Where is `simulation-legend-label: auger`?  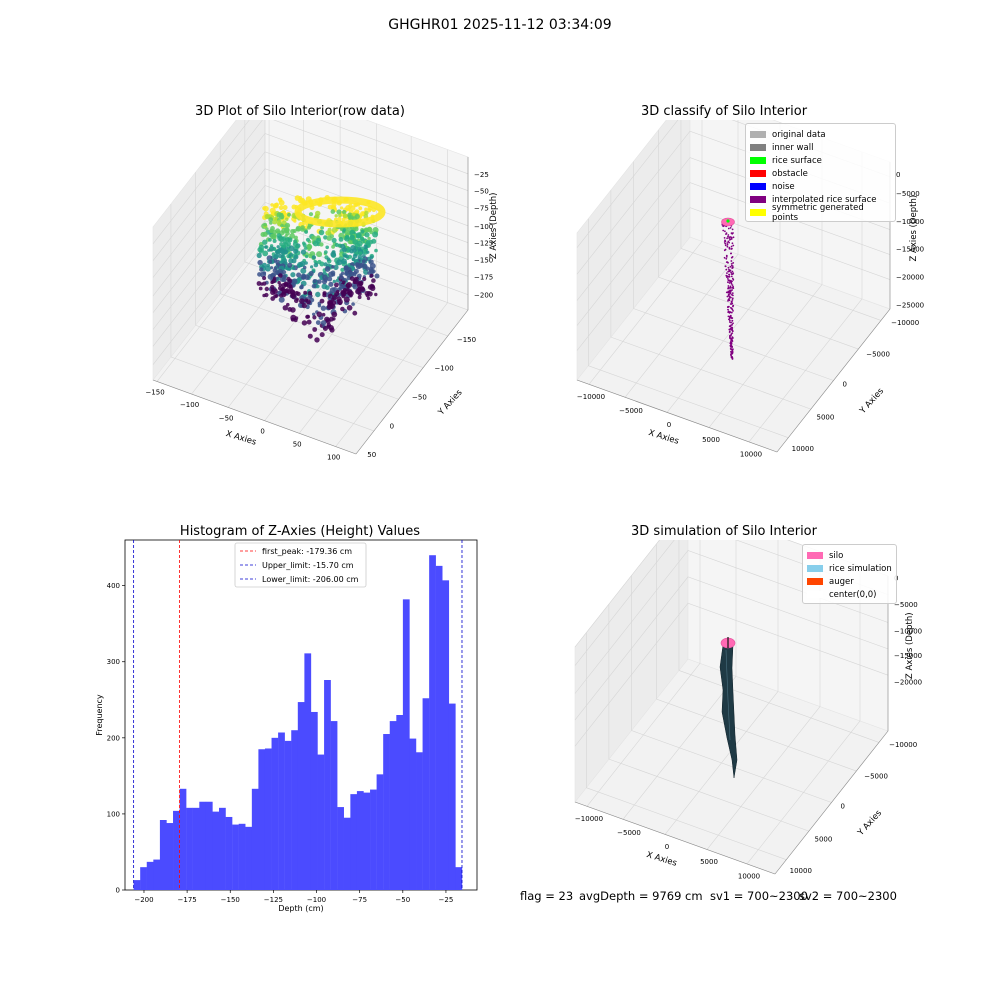 simulation-legend-label: auger is located at coordinates (841, 581).